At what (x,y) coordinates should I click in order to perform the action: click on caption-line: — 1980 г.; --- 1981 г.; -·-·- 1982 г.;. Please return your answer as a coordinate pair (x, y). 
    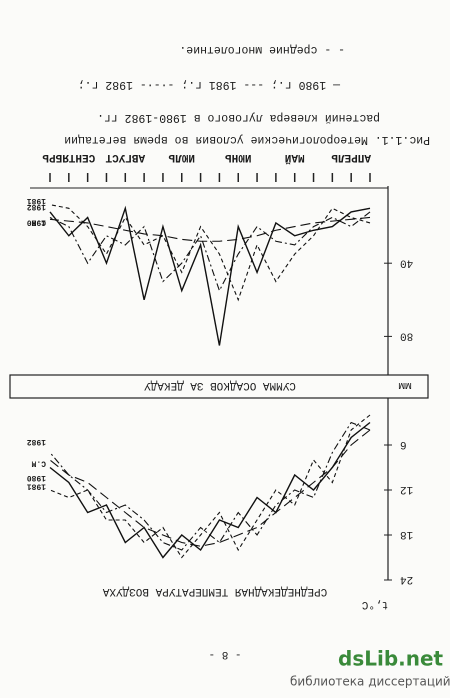
    Looking at the image, I should click on (209, 84).